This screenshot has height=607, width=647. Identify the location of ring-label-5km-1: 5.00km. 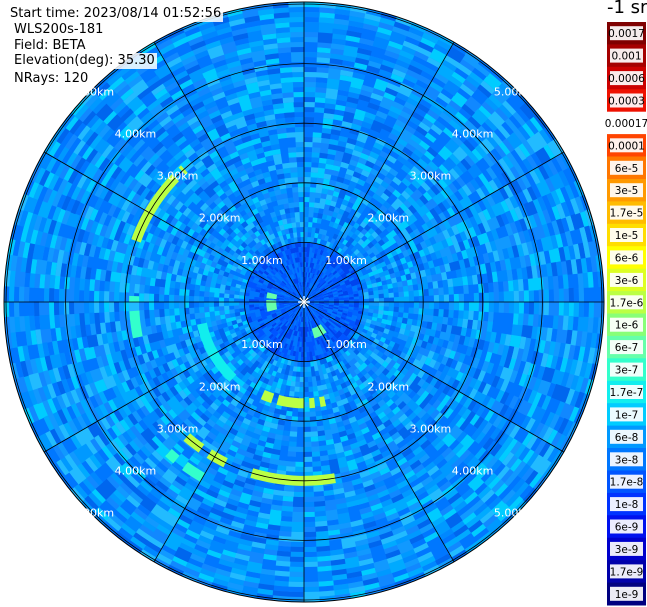
(515, 91).